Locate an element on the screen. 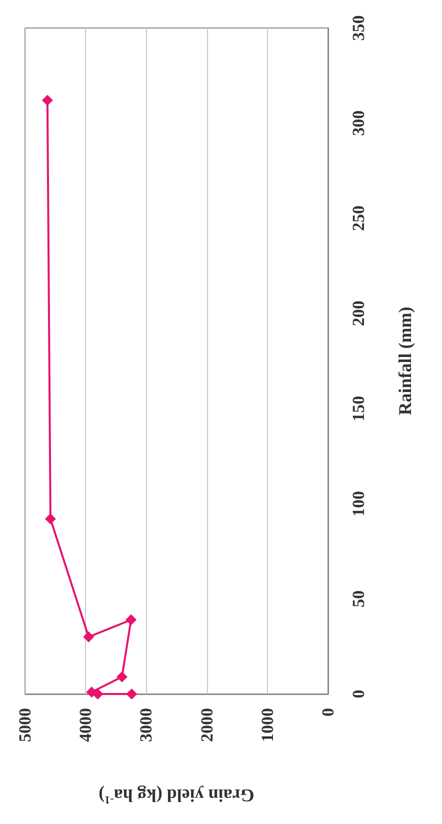 This screenshot has width=442, height=824. x-tick-label: 0 is located at coordinates (328, 712).